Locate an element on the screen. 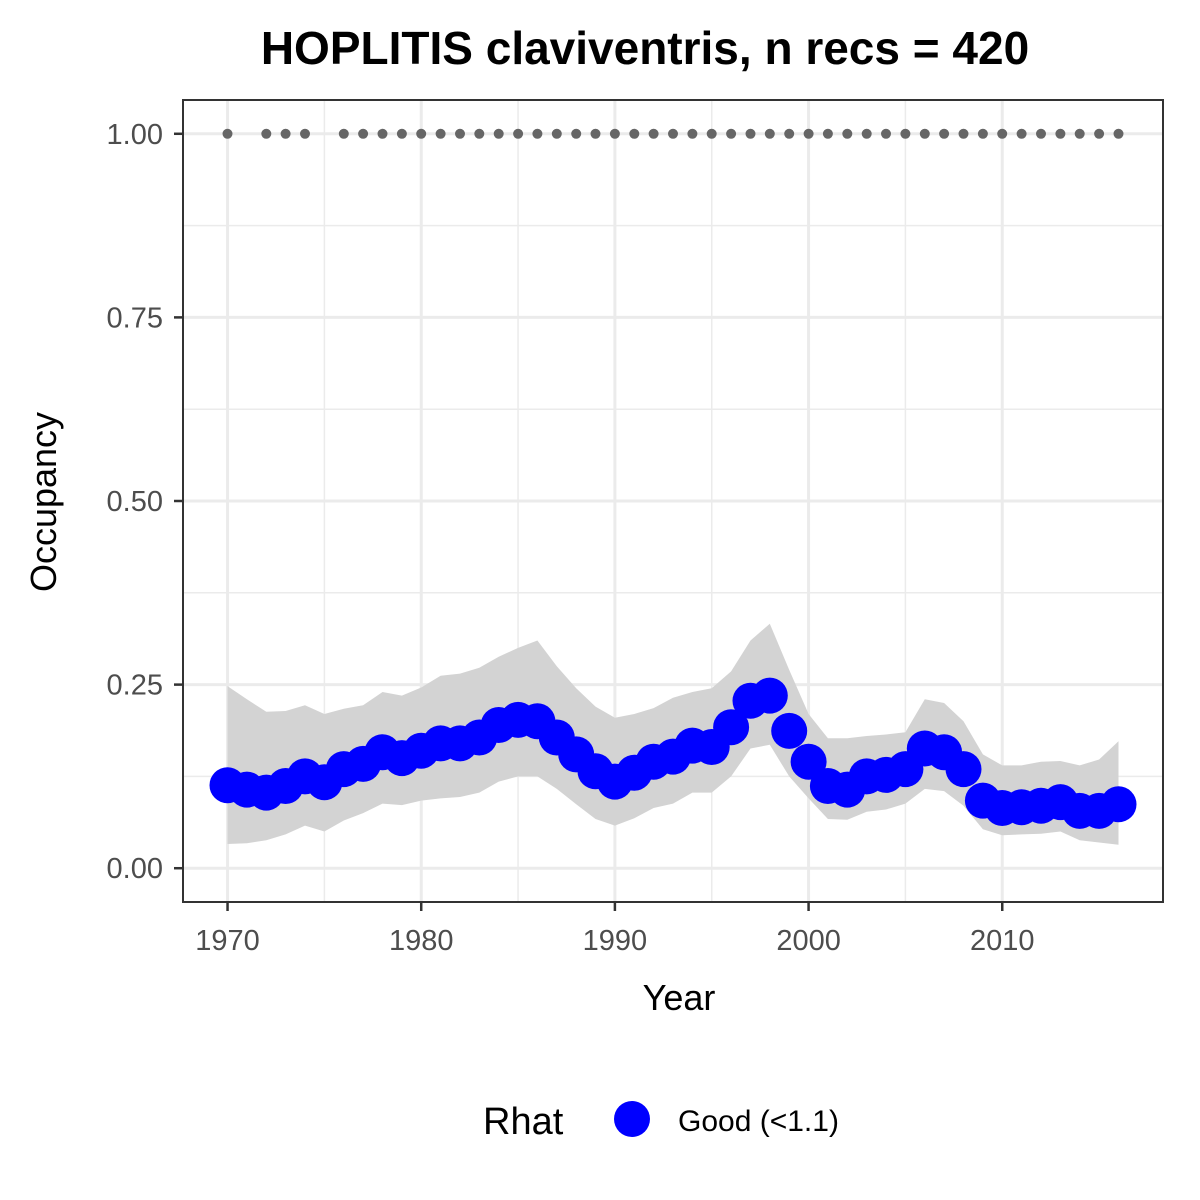 The width and height of the screenshot is (1200, 1200). x-tick-label: 1990 is located at coordinates (615, 941).